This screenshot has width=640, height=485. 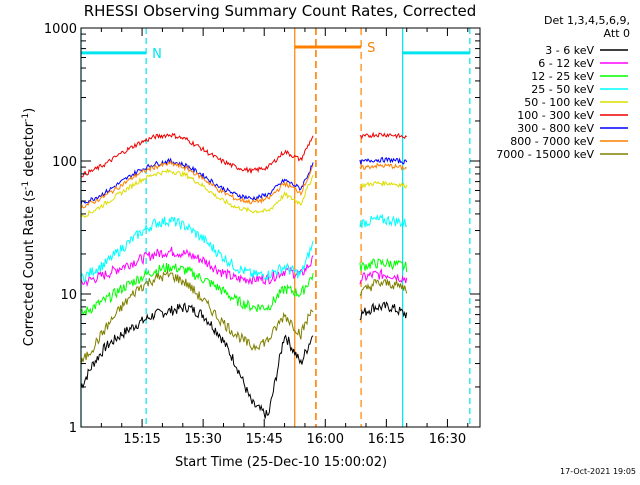 What do you see at coordinates (263, 439) in the screenshot?
I see `x-tick-label: 15:45` at bounding box center [263, 439].